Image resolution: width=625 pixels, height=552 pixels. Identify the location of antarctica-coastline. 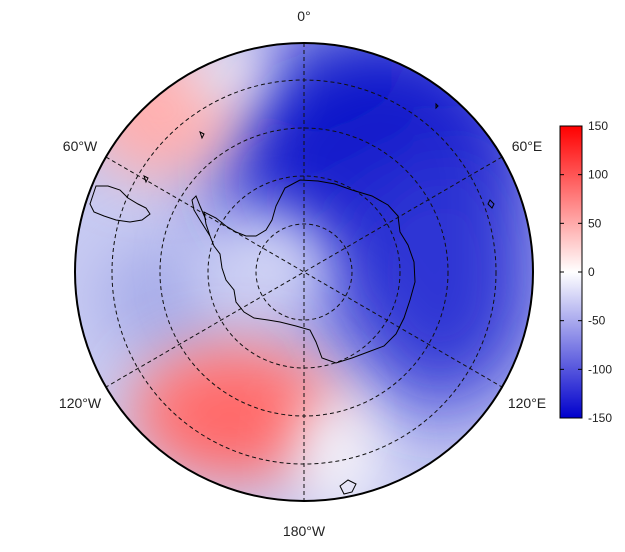
(309, 271).